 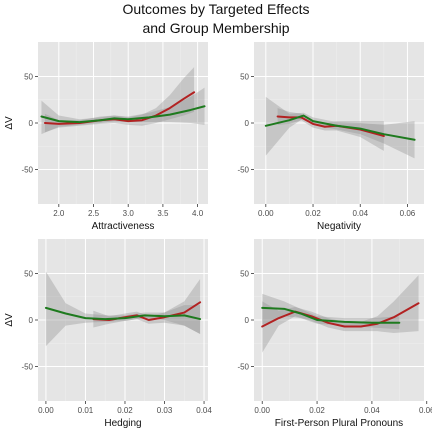 What do you see at coordinates (59, 213) in the screenshot?
I see `x-tick-label: 2.0` at bounding box center [59, 213].